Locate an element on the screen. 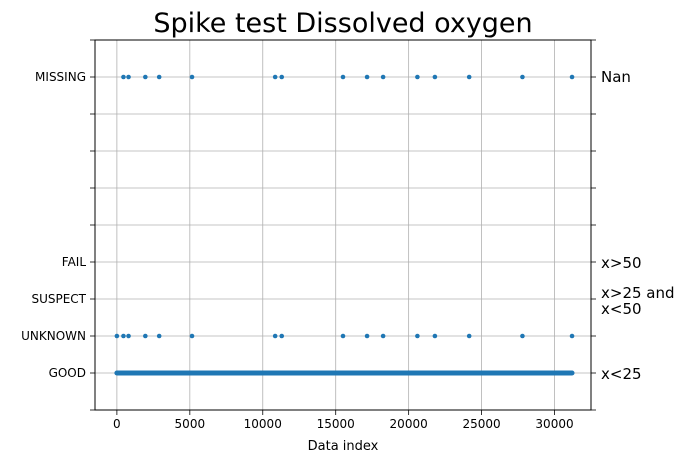  x-tick-label: 30000 is located at coordinates (554, 424).